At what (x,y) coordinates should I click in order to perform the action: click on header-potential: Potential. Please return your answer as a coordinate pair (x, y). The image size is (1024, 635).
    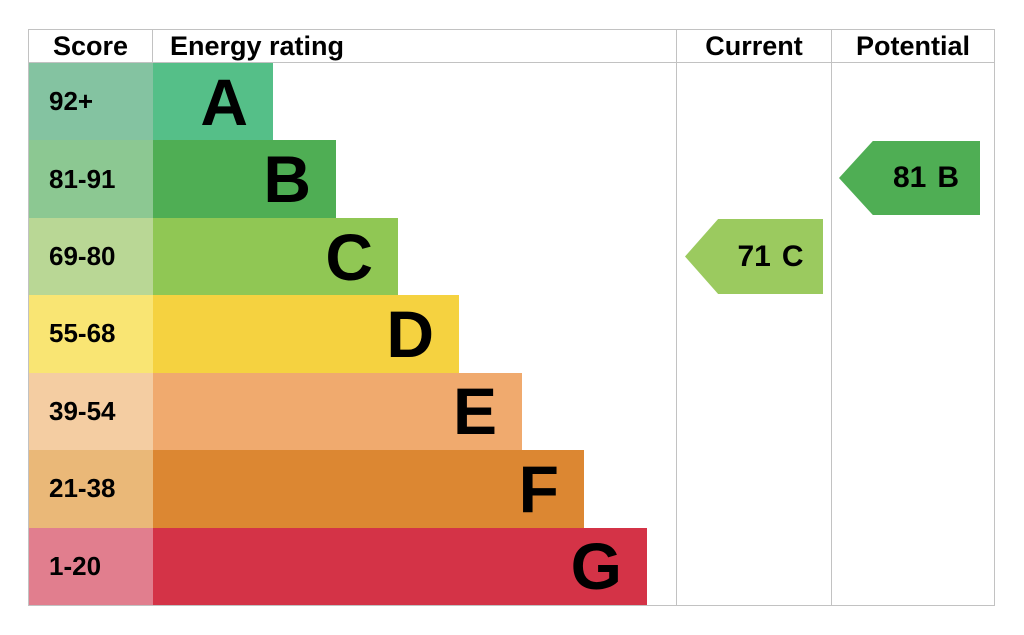
    Looking at the image, I should click on (912, 45).